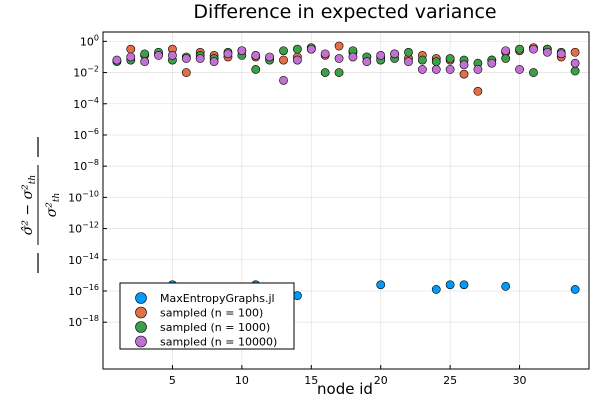  What do you see at coordinates (86, 103) in the screenshot?
I see `y-tick-label: 10⁻⁴` at bounding box center [86, 103].